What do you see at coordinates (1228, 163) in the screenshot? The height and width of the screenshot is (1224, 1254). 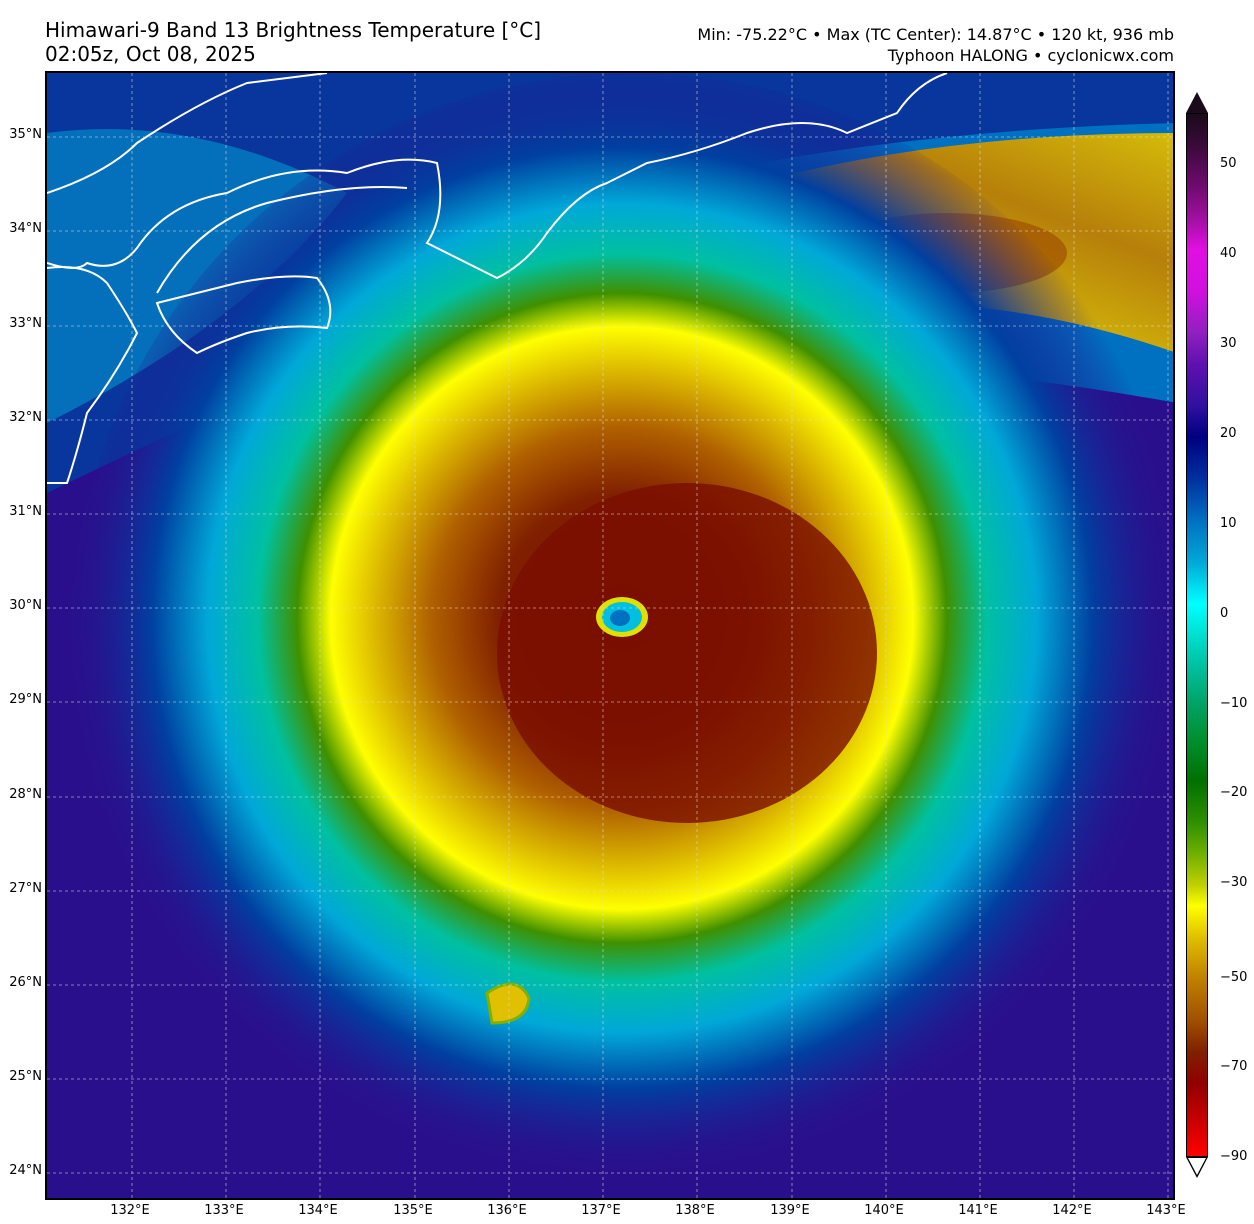 I see `colorbar-label: 50` at bounding box center [1228, 163].